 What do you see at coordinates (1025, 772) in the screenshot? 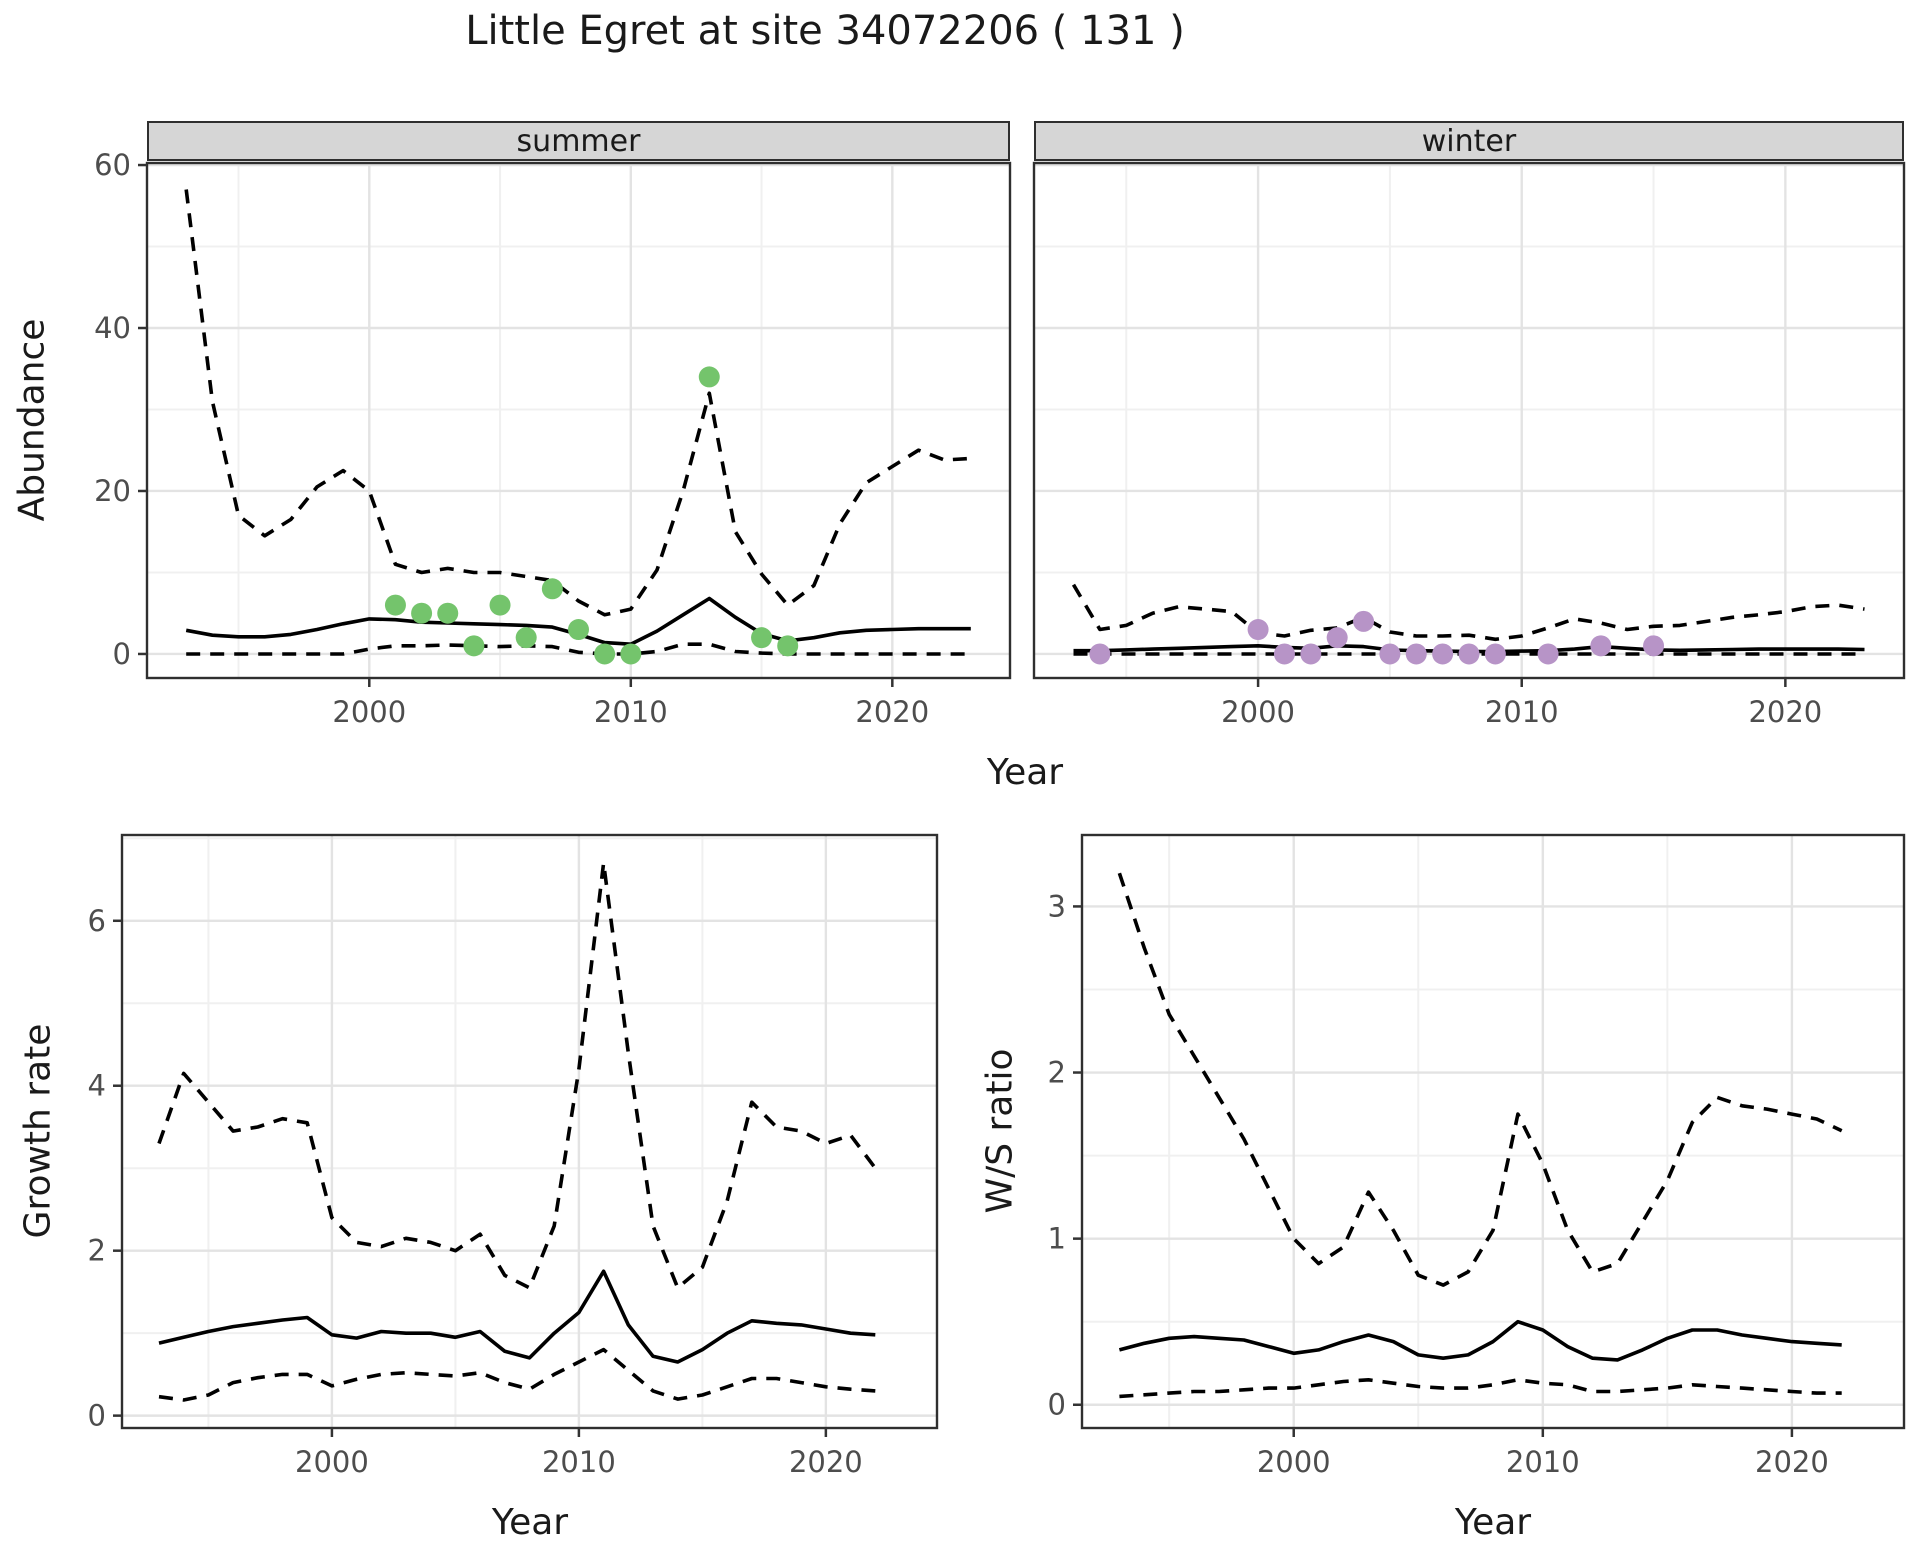
I see `x-axis-title-year-top: Year` at bounding box center [1025, 772].